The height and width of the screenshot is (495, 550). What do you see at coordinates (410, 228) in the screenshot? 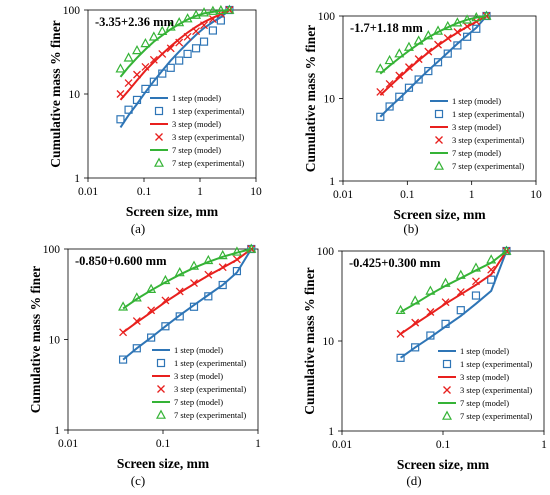
I see `panel-label: (b)` at bounding box center [410, 228].